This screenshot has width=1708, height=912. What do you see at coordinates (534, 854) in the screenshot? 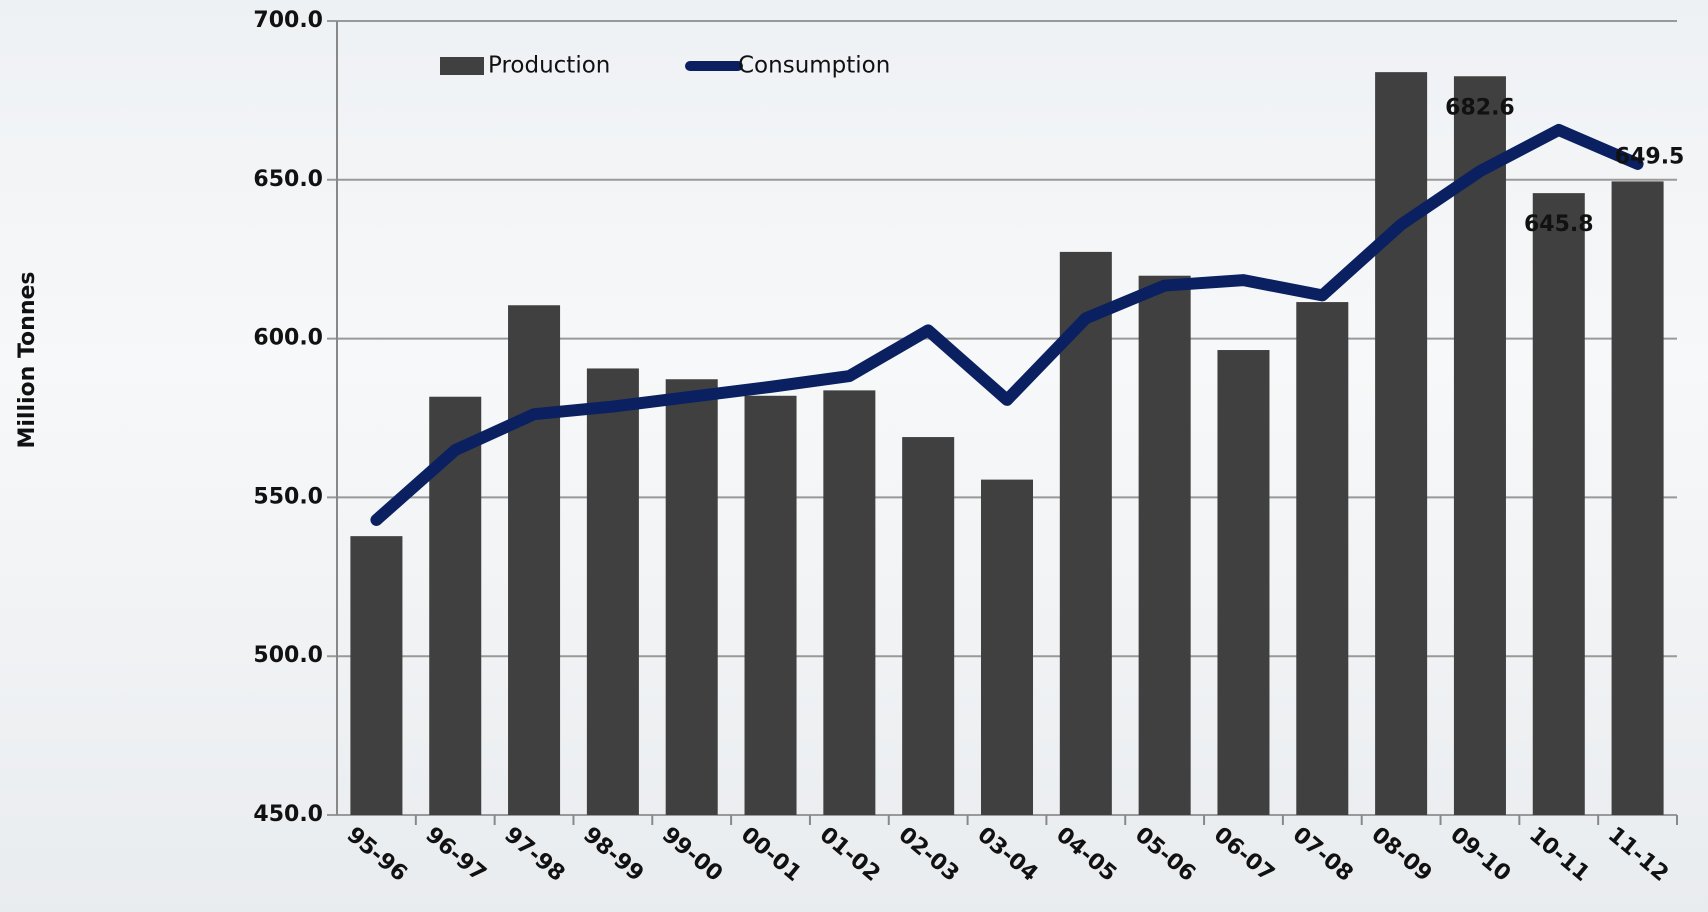
I see `x-tick-label: 97-98` at bounding box center [534, 854].